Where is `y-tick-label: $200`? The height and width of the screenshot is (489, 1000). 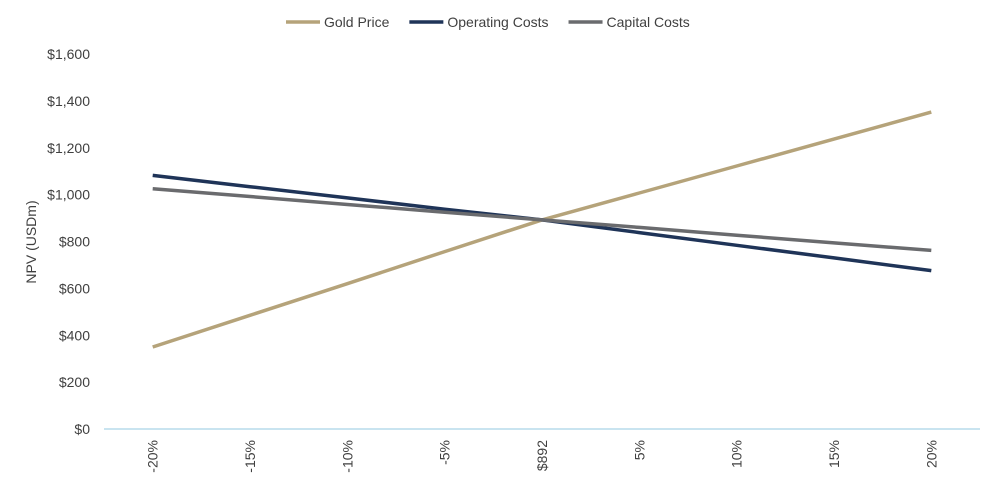 y-tick-label: $200 is located at coordinates (74, 382).